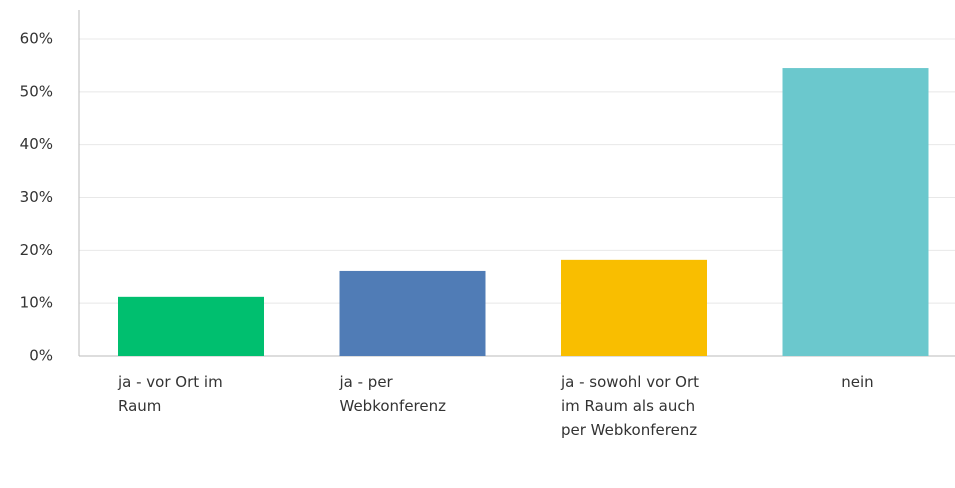 The height and width of the screenshot is (488, 955). What do you see at coordinates (36, 250) in the screenshot?
I see `y-tick-label: 20%` at bounding box center [36, 250].